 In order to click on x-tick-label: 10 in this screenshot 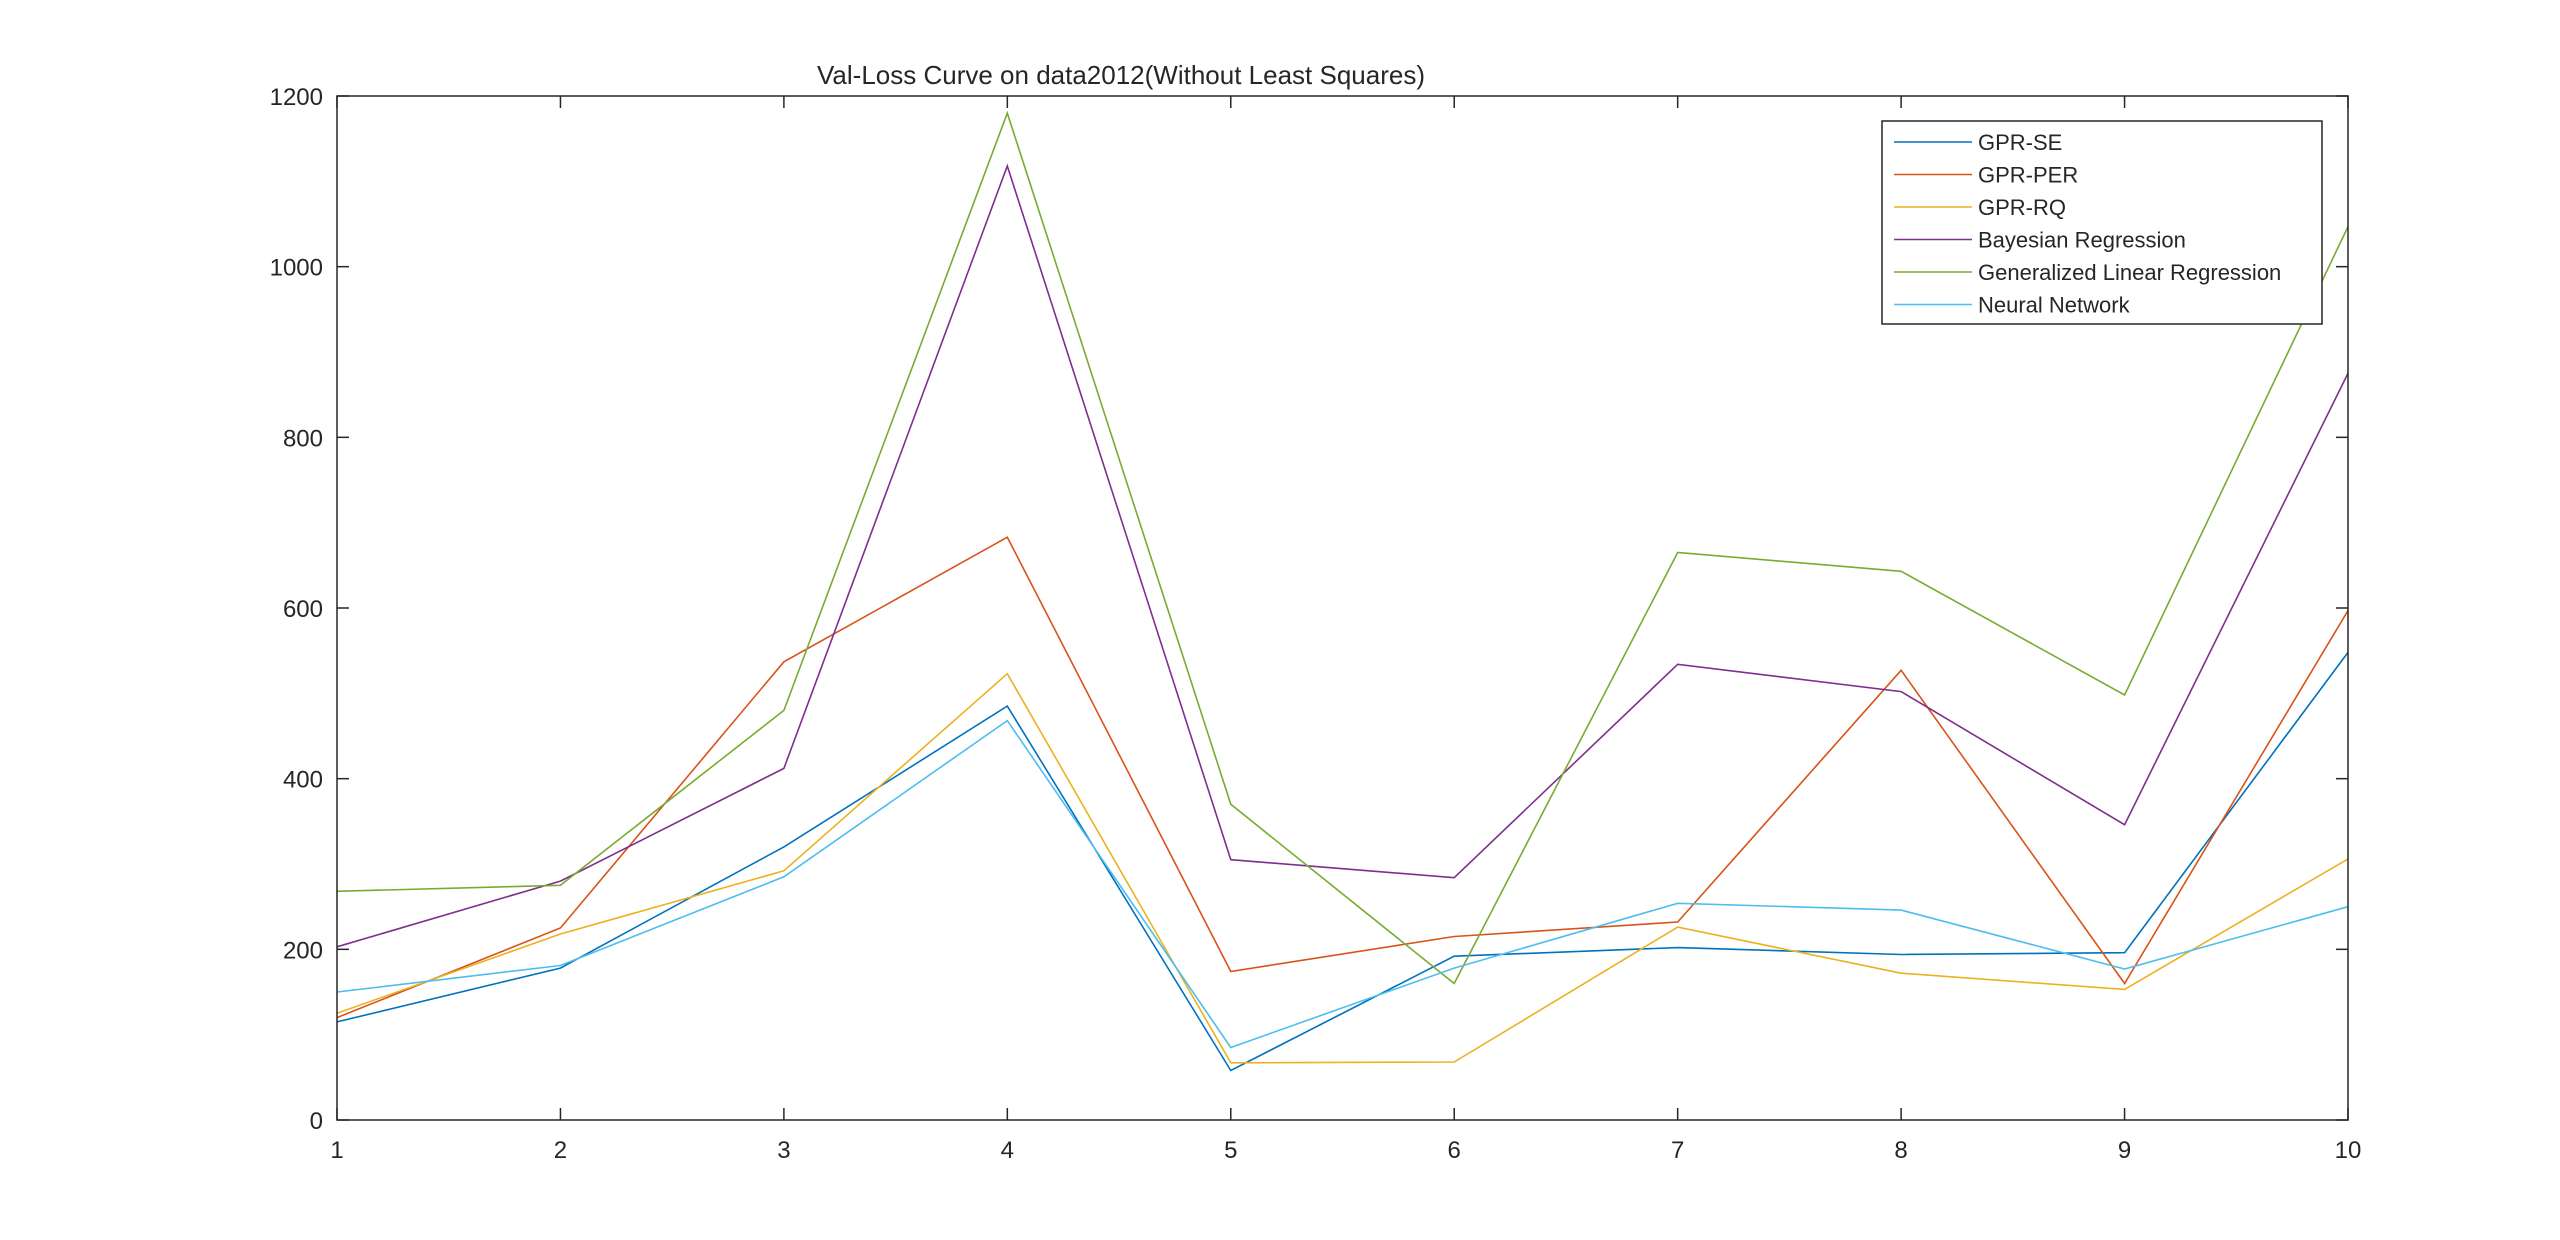, I will do `click(2348, 1150)`.